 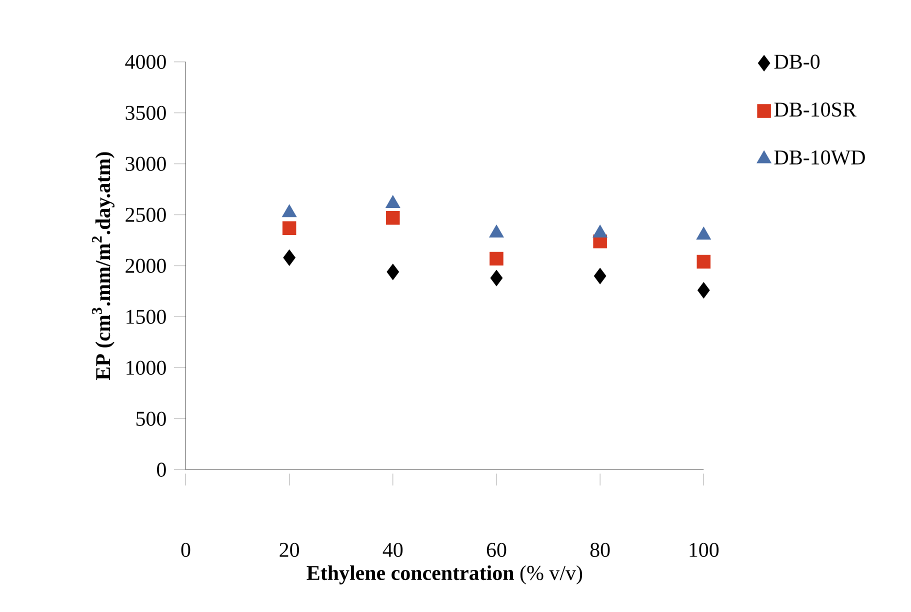 What do you see at coordinates (146, 163) in the screenshot?
I see `y-tick-label: 3000` at bounding box center [146, 163].